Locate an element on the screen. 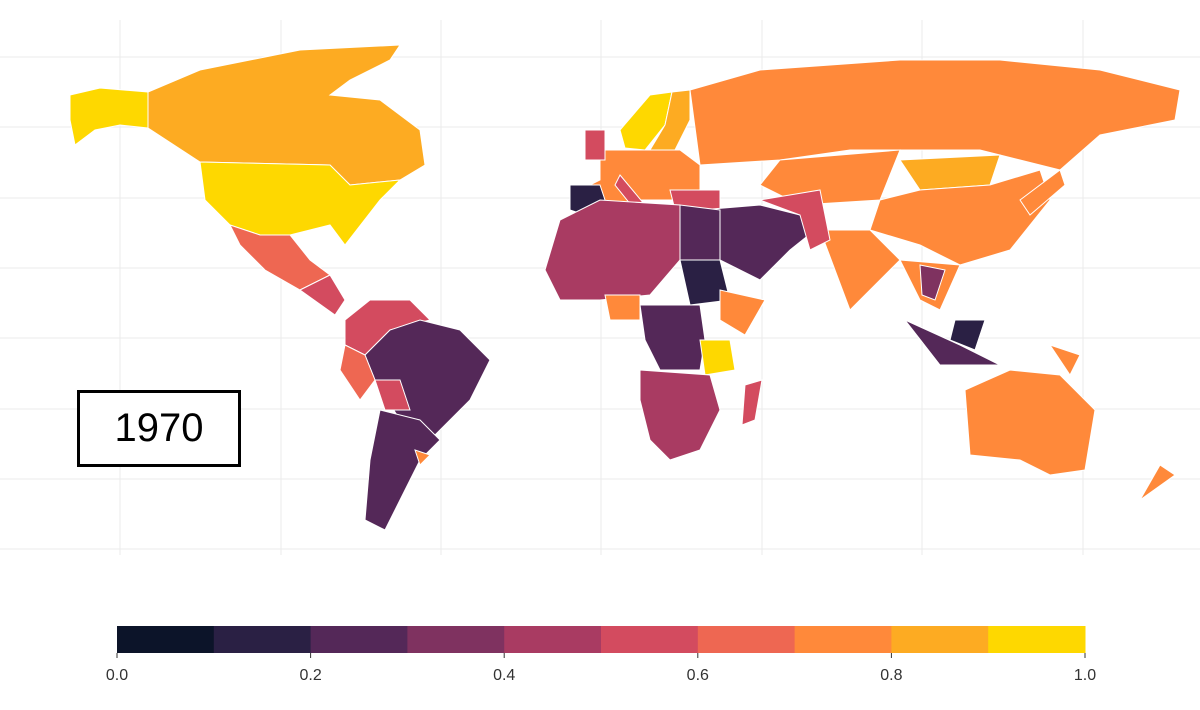  region-horn-of-africa is located at coordinates (742, 312).